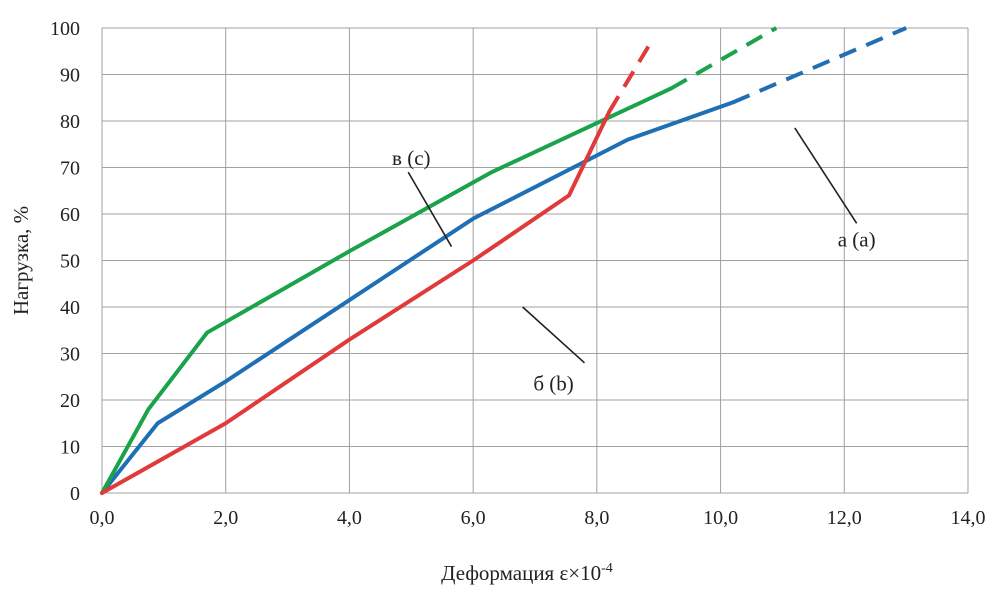  I want to click on x-tick-label: 14,0, so click(968, 518).